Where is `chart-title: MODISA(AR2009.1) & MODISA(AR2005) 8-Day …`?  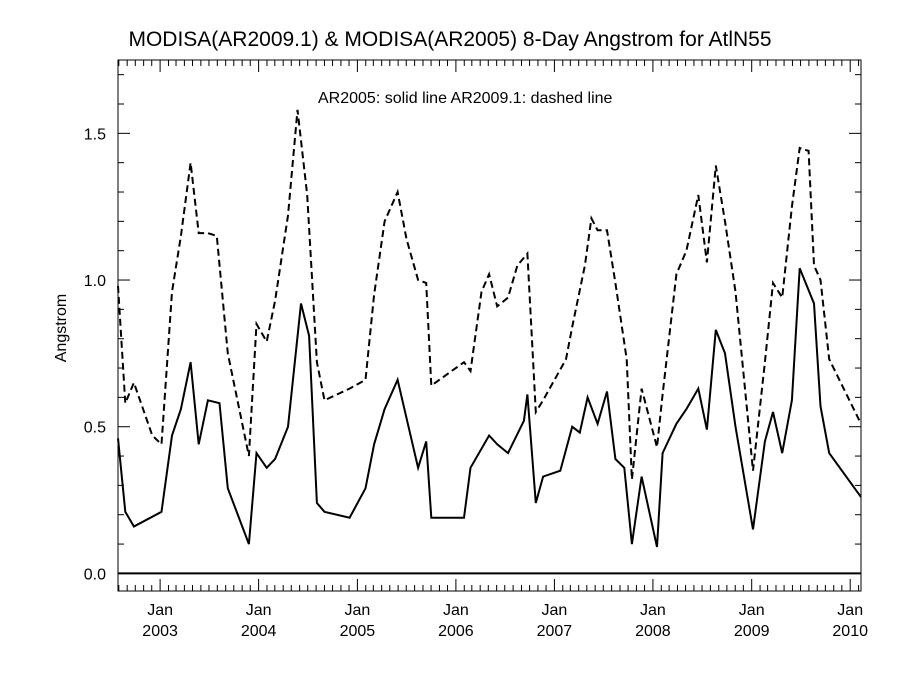
chart-title: MODISA(AR2009.1) & MODISA(AR2005) 8-Day … is located at coordinates (450, 39).